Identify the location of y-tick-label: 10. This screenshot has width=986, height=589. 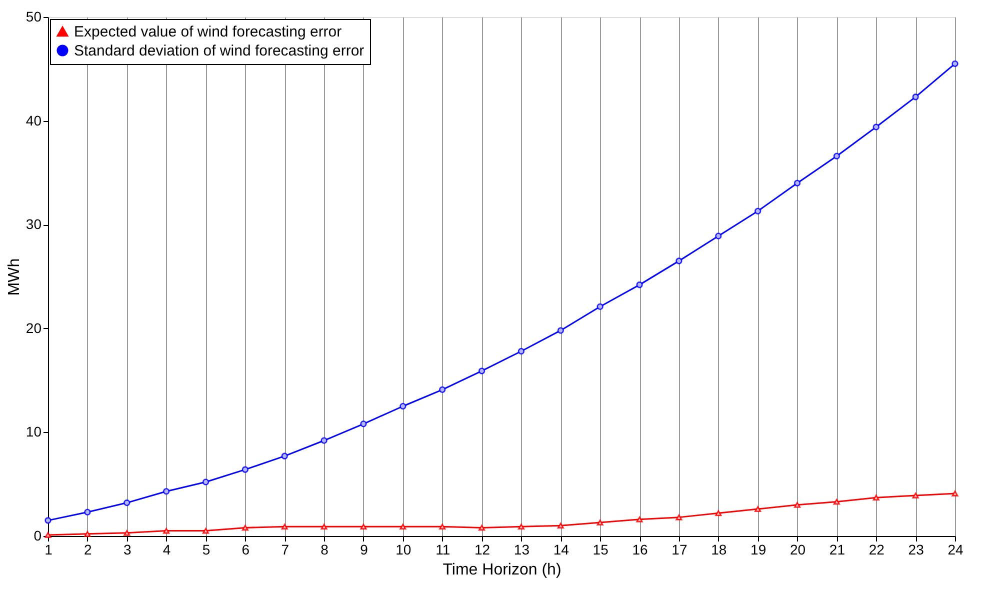
(34, 432).